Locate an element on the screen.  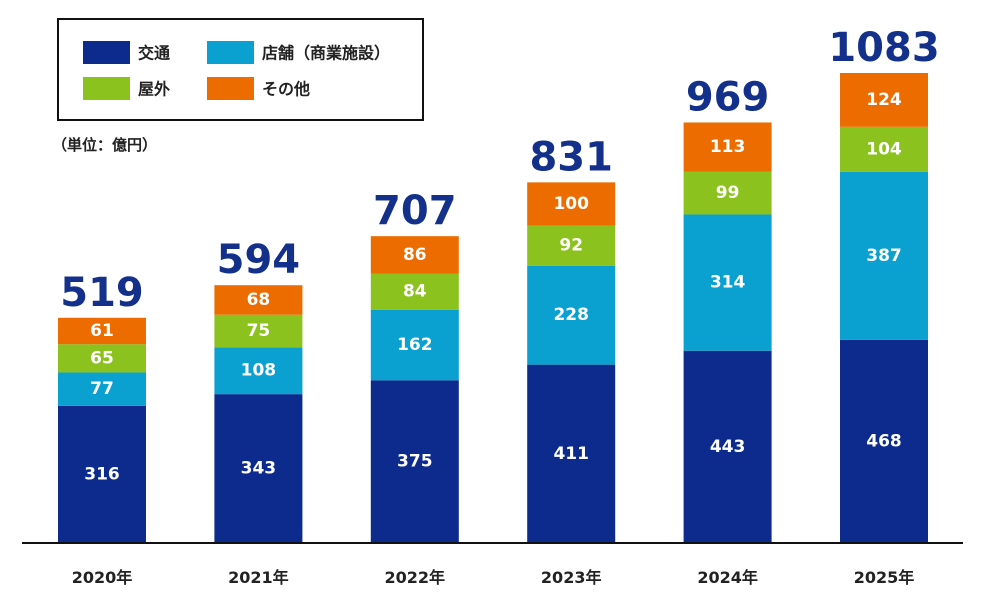
data-label: 75 is located at coordinates (259, 331).